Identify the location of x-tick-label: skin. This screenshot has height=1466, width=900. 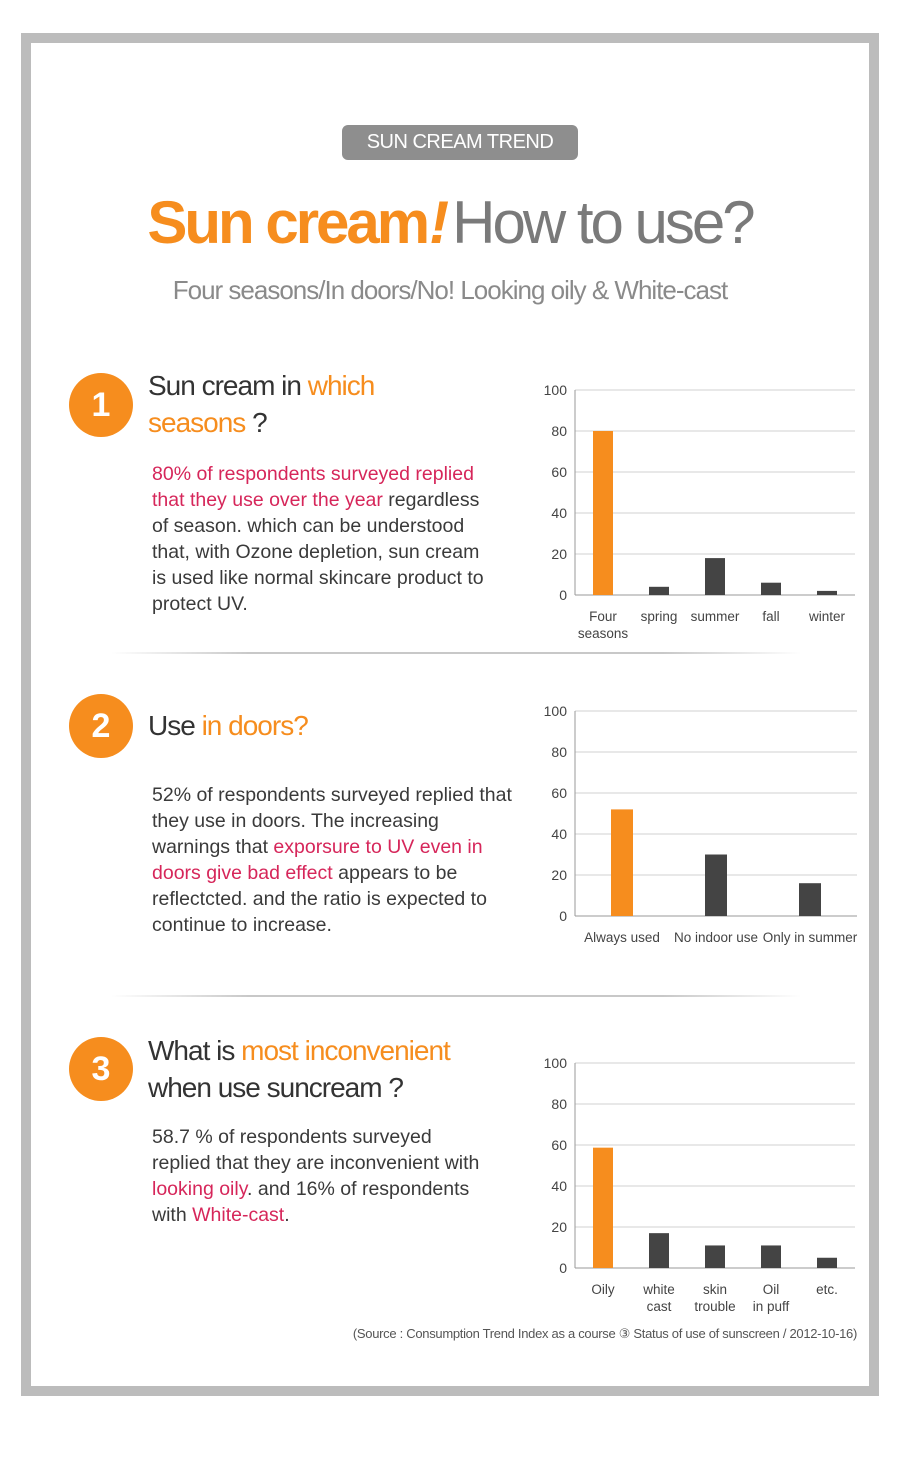
(715, 1289).